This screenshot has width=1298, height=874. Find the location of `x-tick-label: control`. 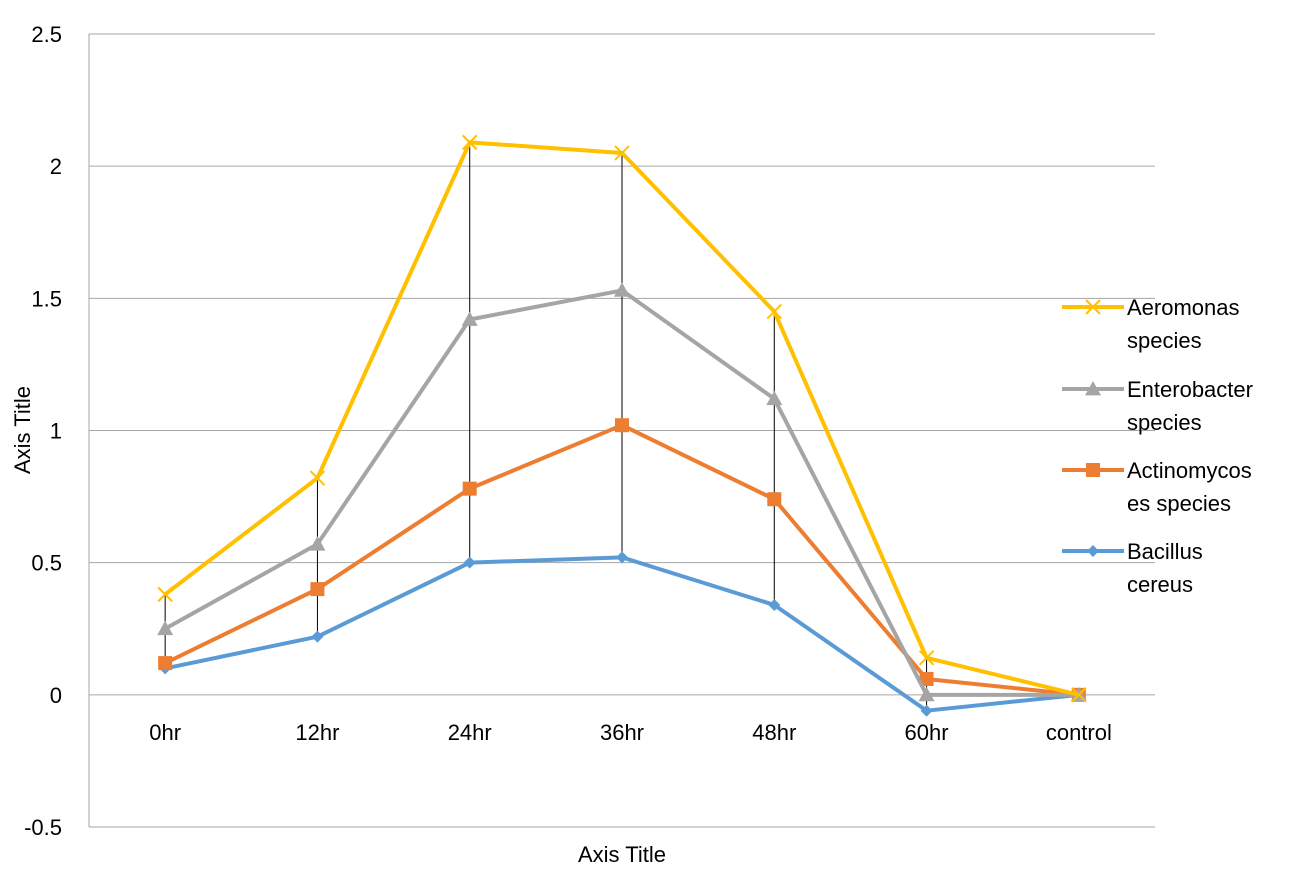

x-tick-label: control is located at coordinates (1079, 732).